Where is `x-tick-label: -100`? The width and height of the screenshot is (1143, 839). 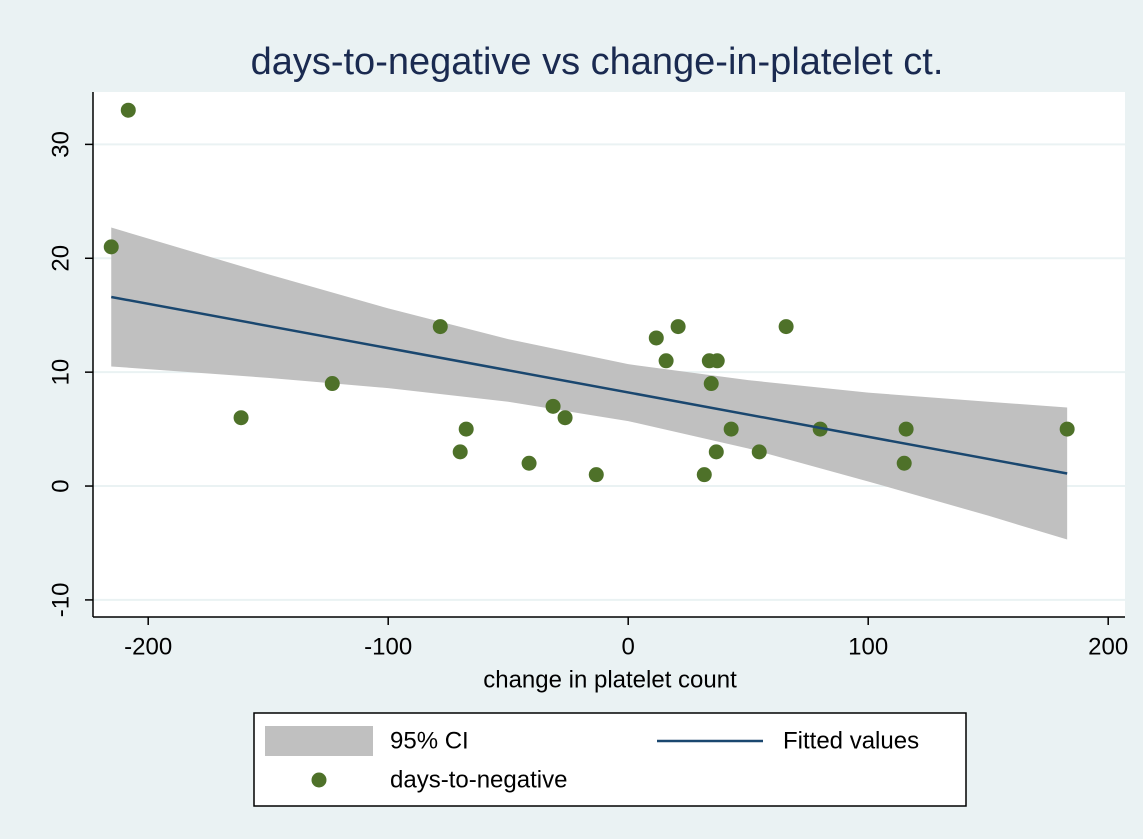
x-tick-label: -100 is located at coordinates (388, 646).